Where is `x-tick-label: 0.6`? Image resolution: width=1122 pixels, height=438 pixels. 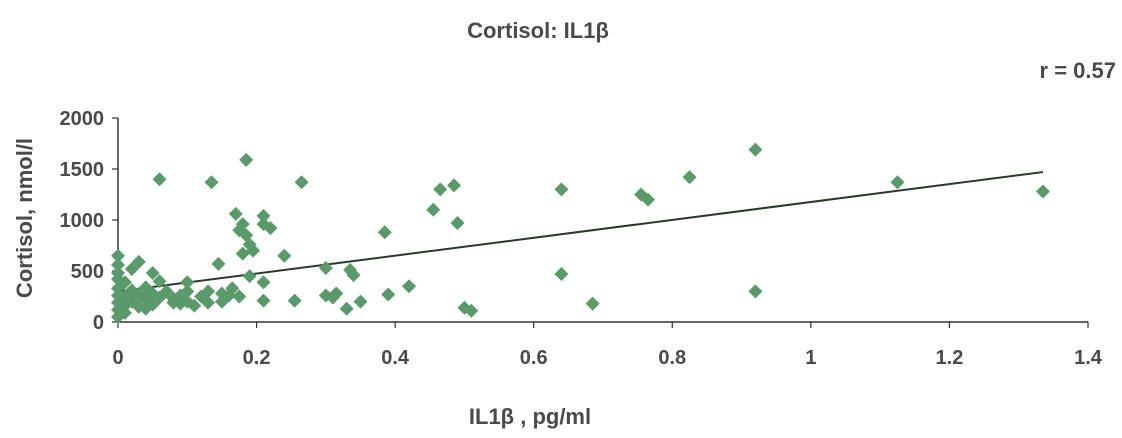 x-tick-label: 0.6 is located at coordinates (534, 358).